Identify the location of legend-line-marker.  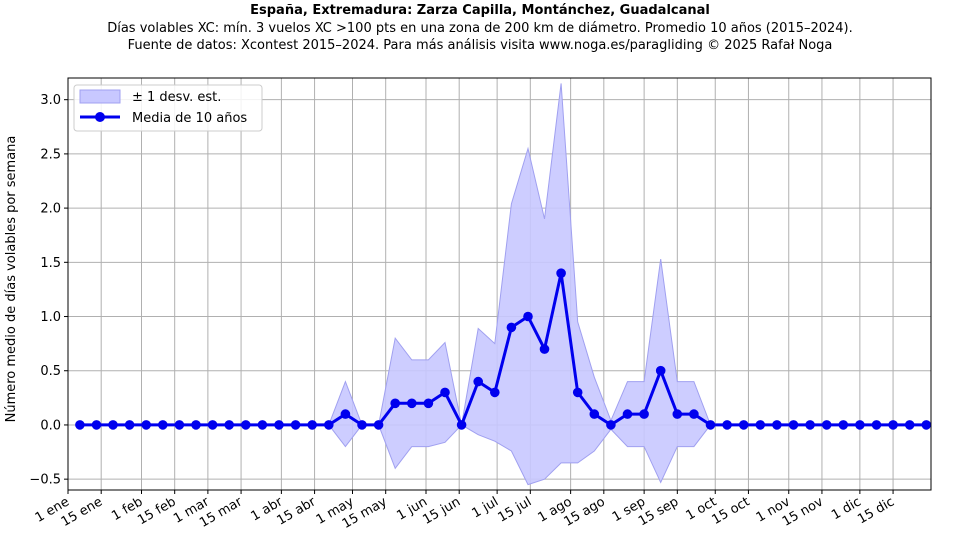
(100, 117).